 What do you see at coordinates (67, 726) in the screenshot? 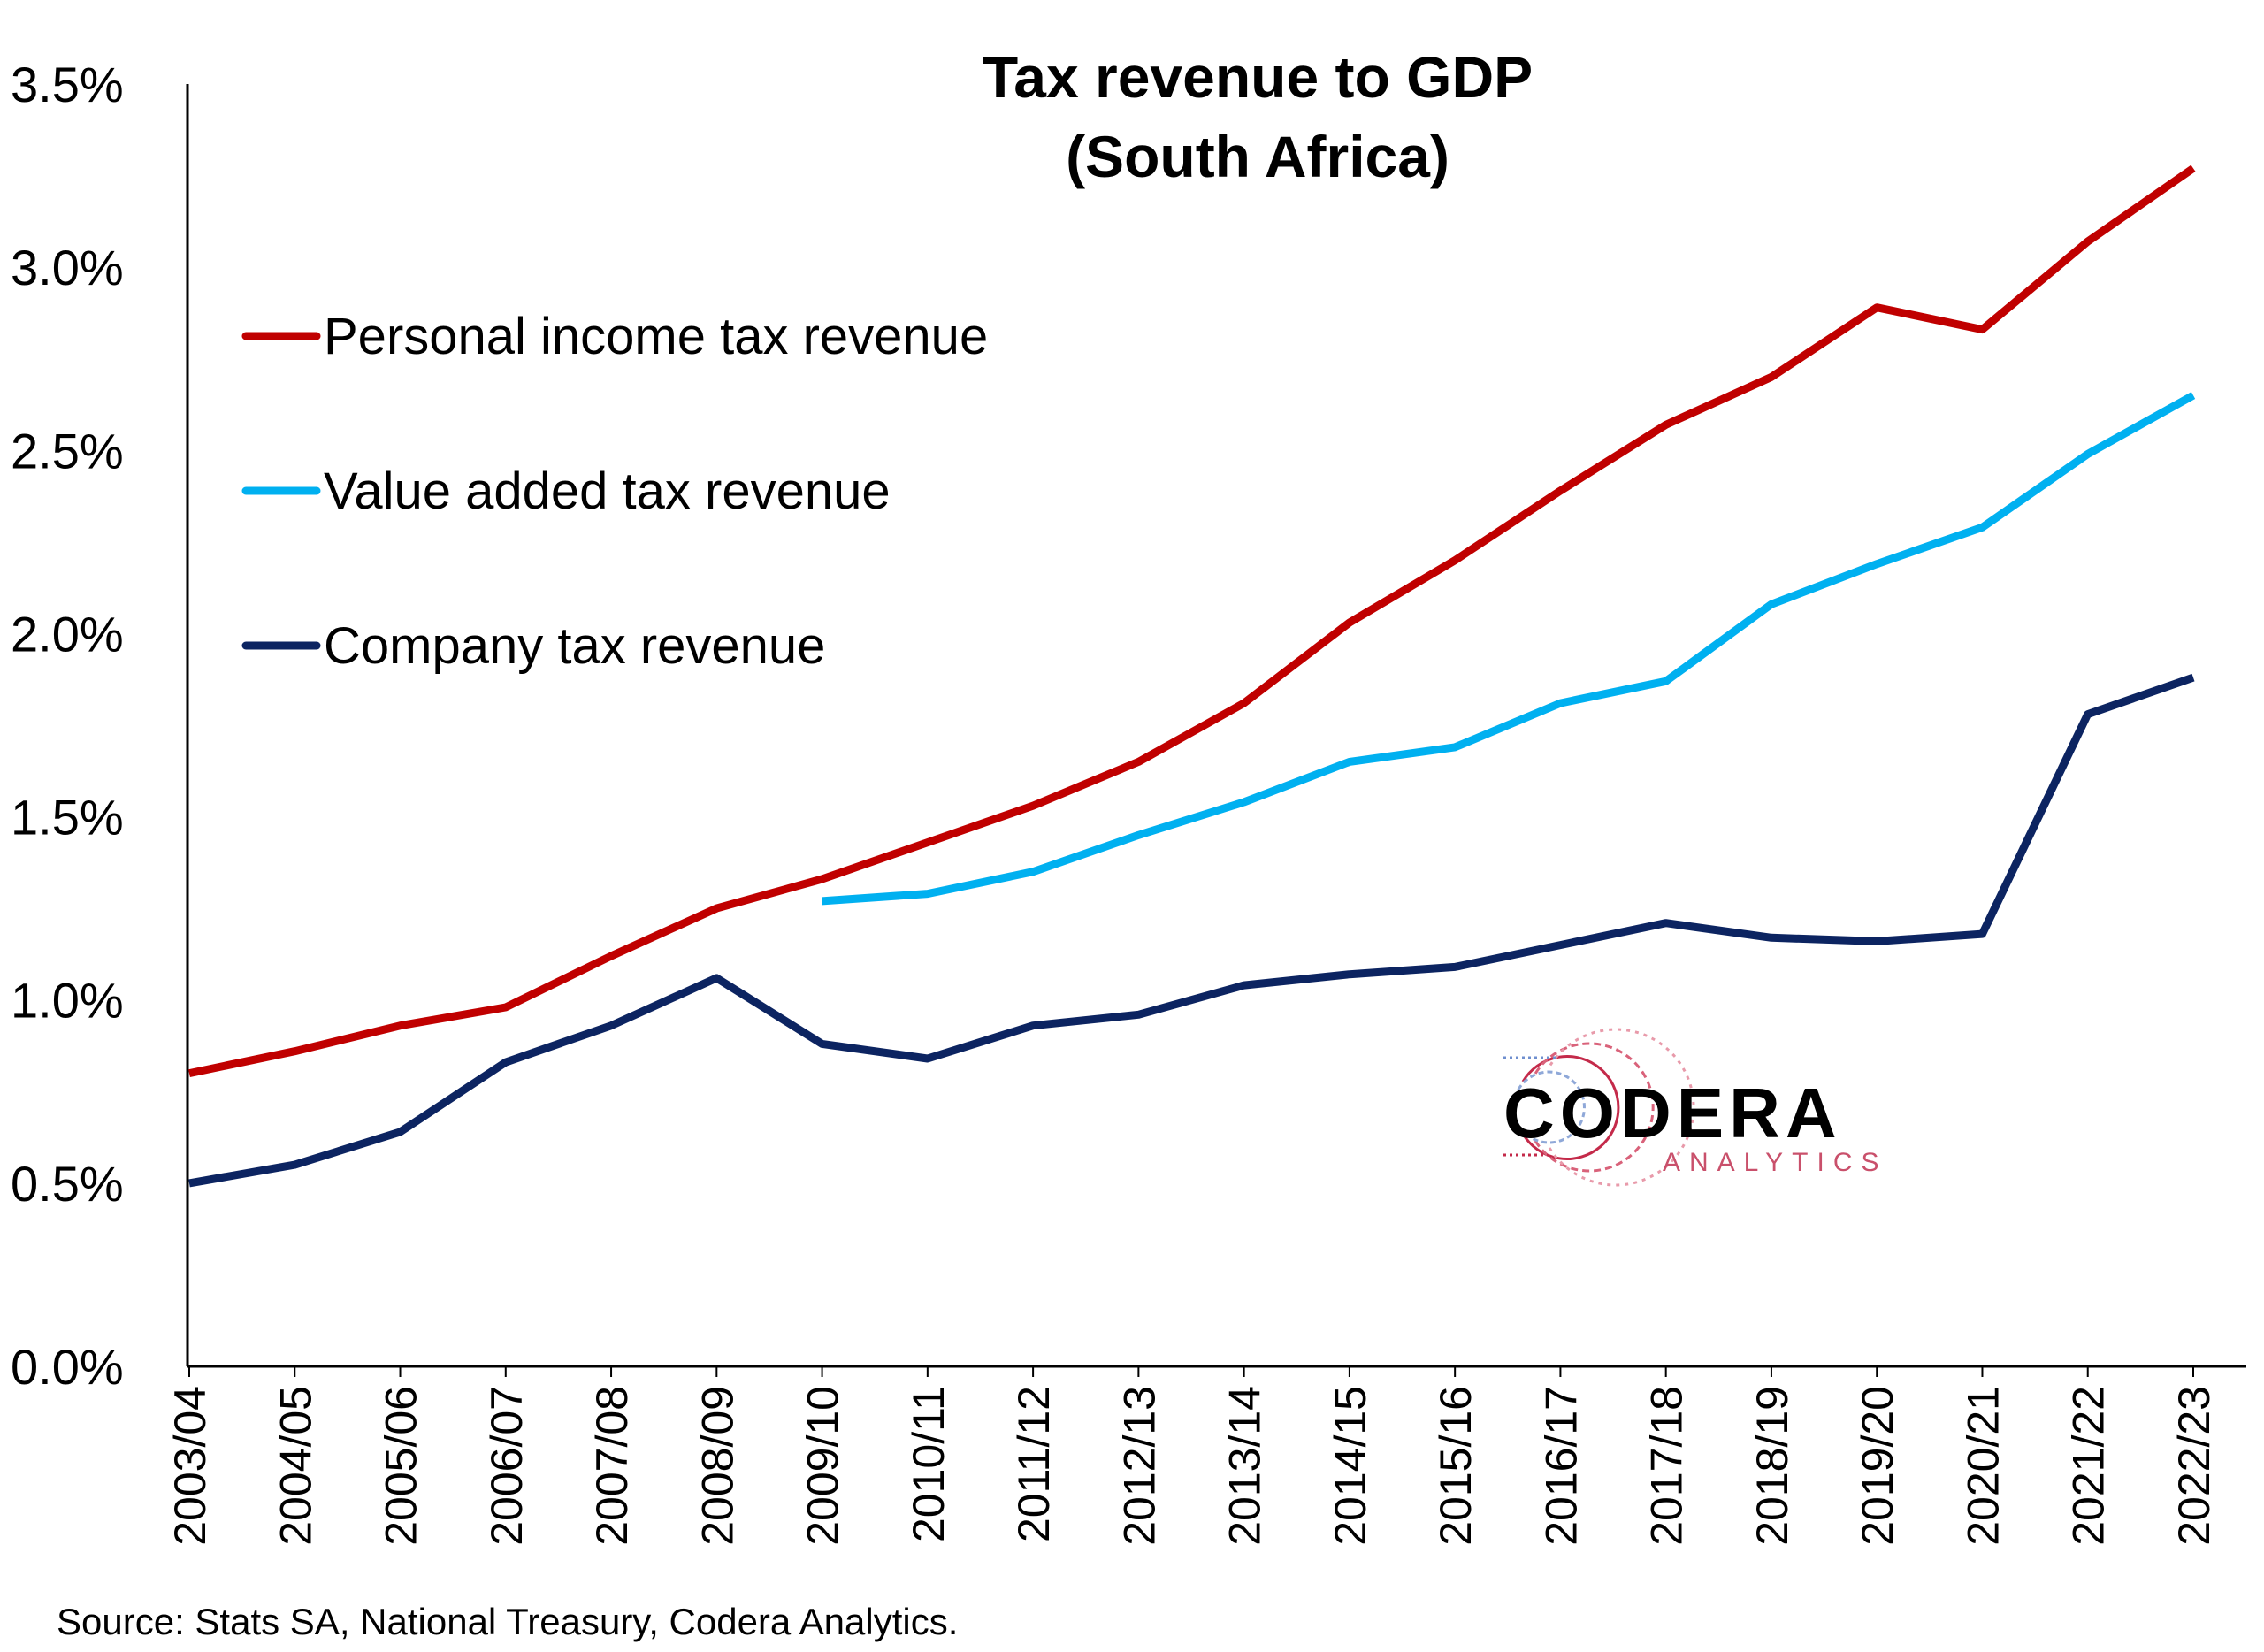
I see `y-axis-ticks: 0.0% 0.5% 1.0% 1.5% 2.0% 2.5% 3.0% 3.5%` at bounding box center [67, 726].